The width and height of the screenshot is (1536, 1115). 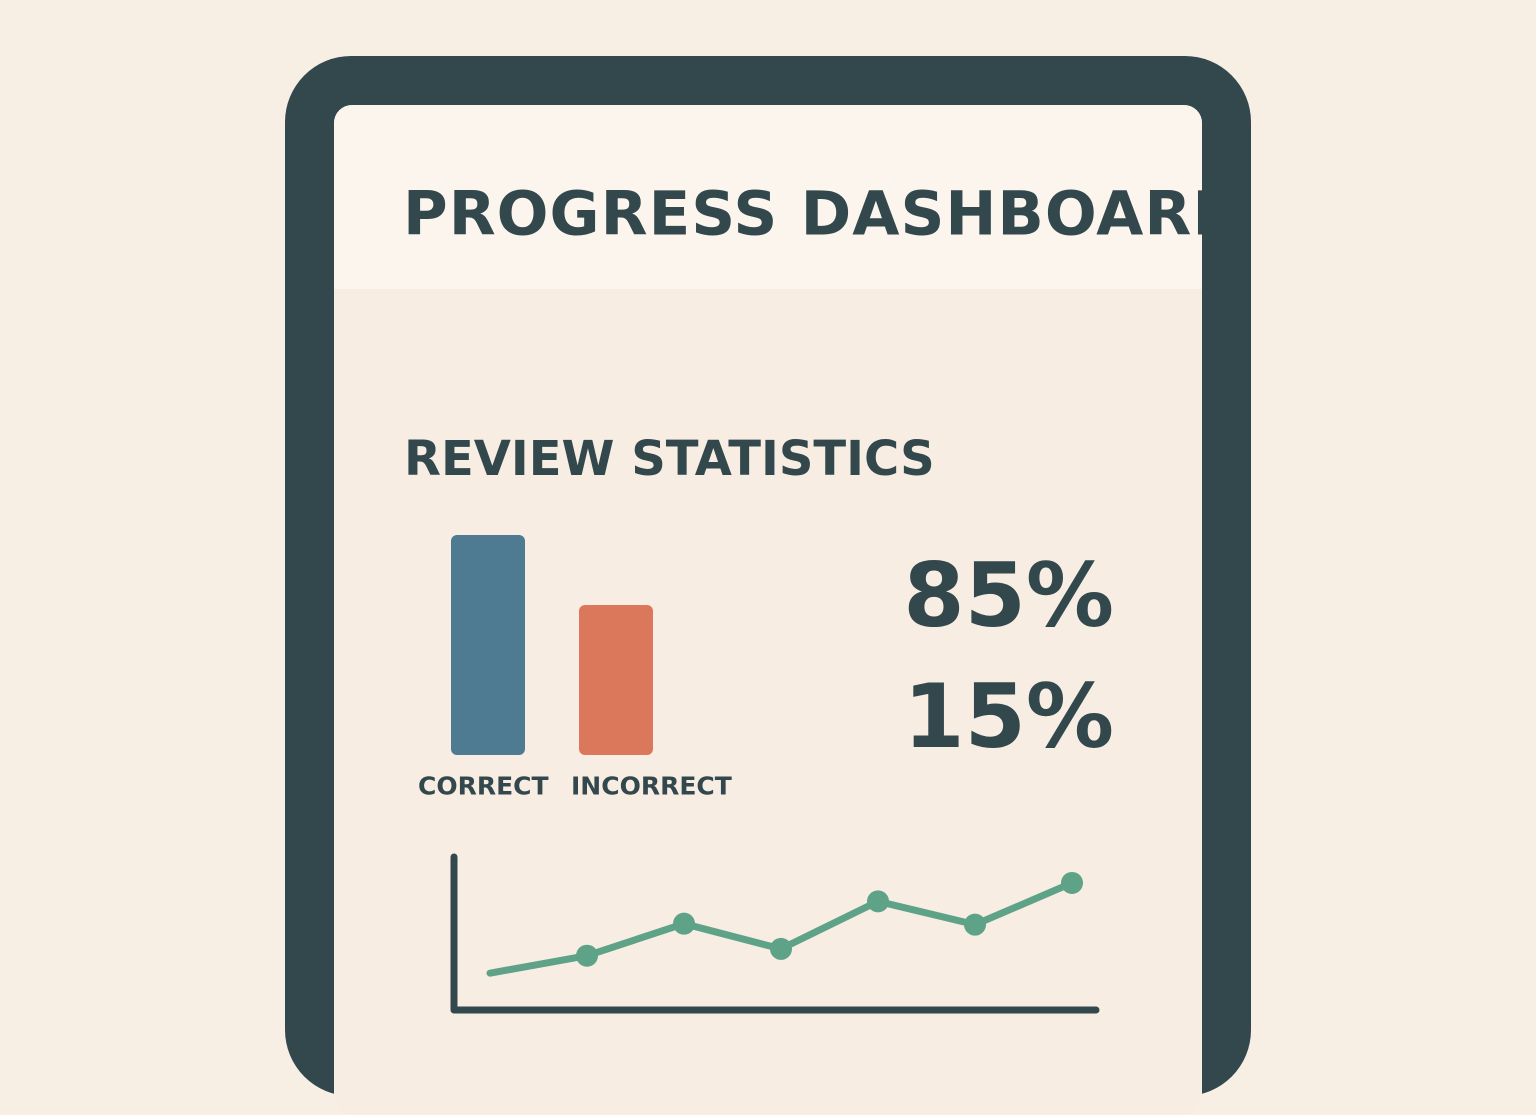 I want to click on bar-label-incorrect: INCORRECT, so click(x=651, y=786).